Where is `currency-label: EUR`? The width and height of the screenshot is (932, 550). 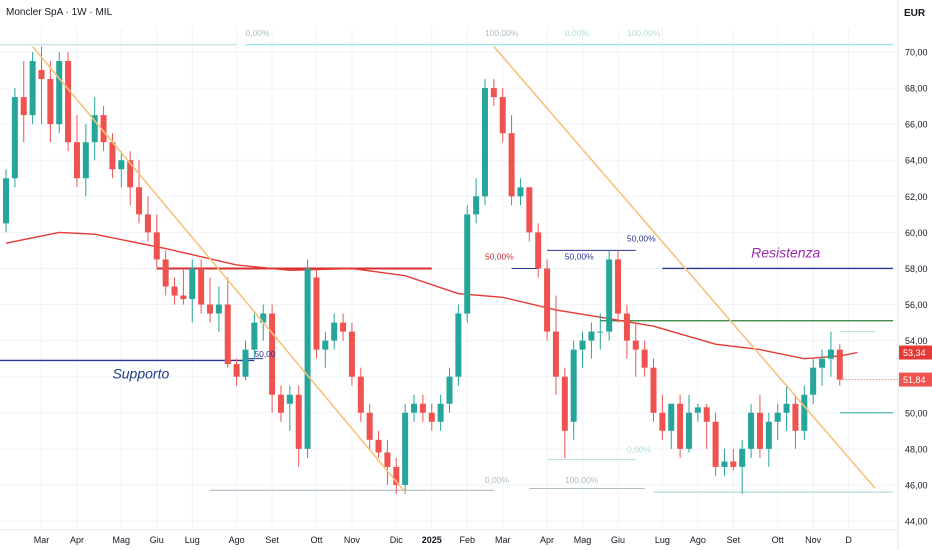 currency-label: EUR is located at coordinates (915, 13).